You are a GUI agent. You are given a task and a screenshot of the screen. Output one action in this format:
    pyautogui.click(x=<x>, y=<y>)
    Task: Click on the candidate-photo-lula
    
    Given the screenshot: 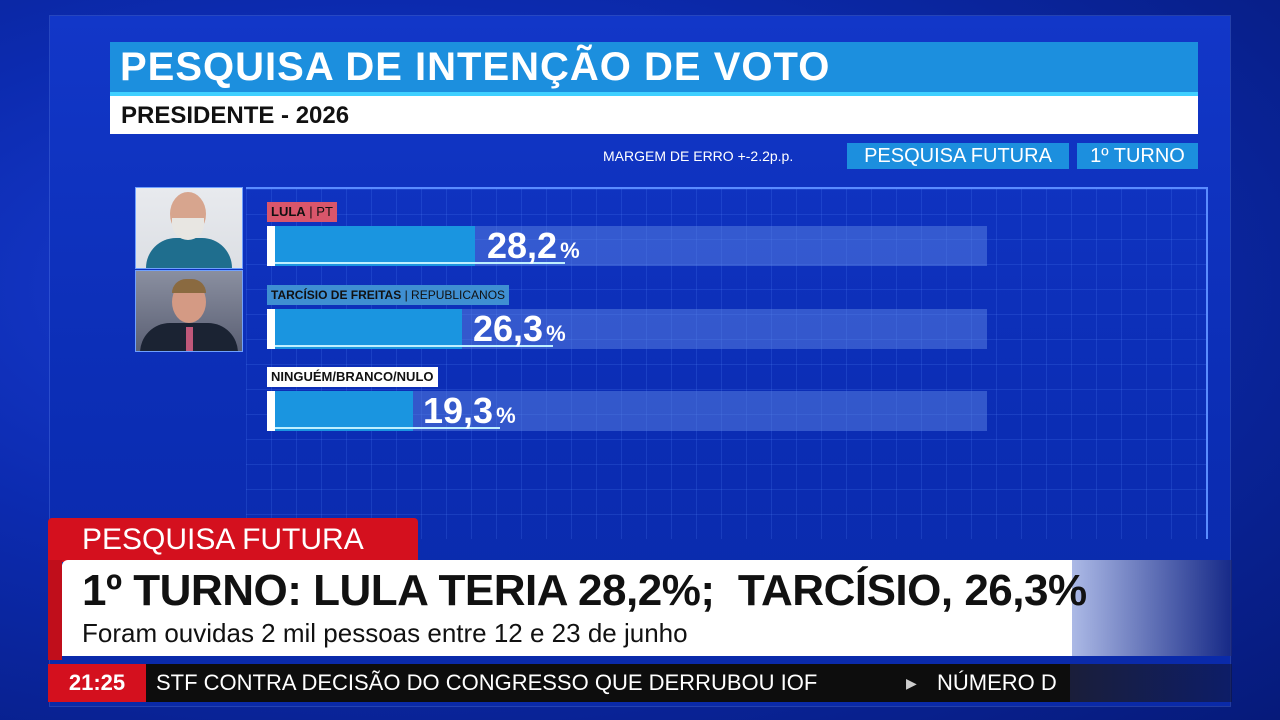 What is the action you would take?
    pyautogui.click(x=189, y=228)
    